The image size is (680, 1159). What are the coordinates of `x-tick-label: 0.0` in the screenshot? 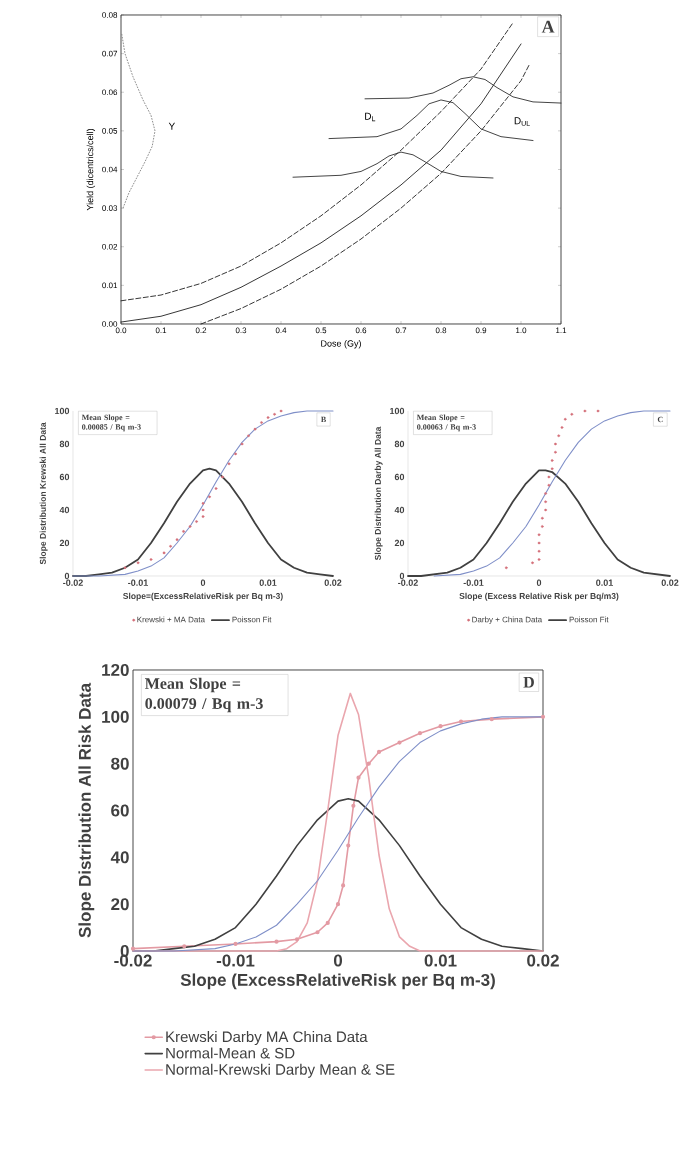 It's located at (121, 330).